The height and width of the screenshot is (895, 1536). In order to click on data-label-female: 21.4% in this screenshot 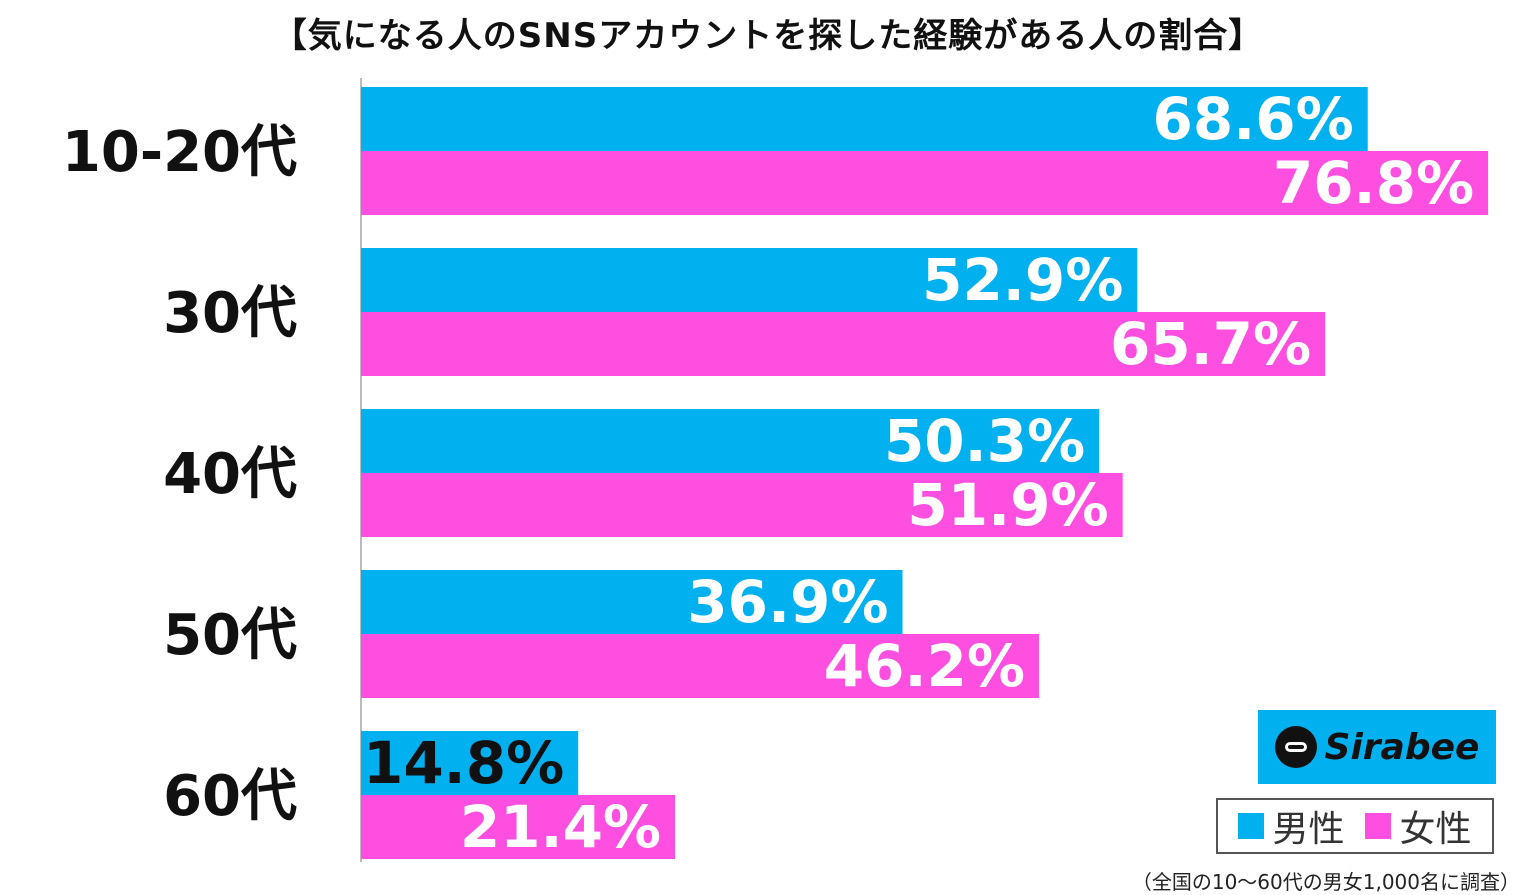, I will do `click(560, 827)`.